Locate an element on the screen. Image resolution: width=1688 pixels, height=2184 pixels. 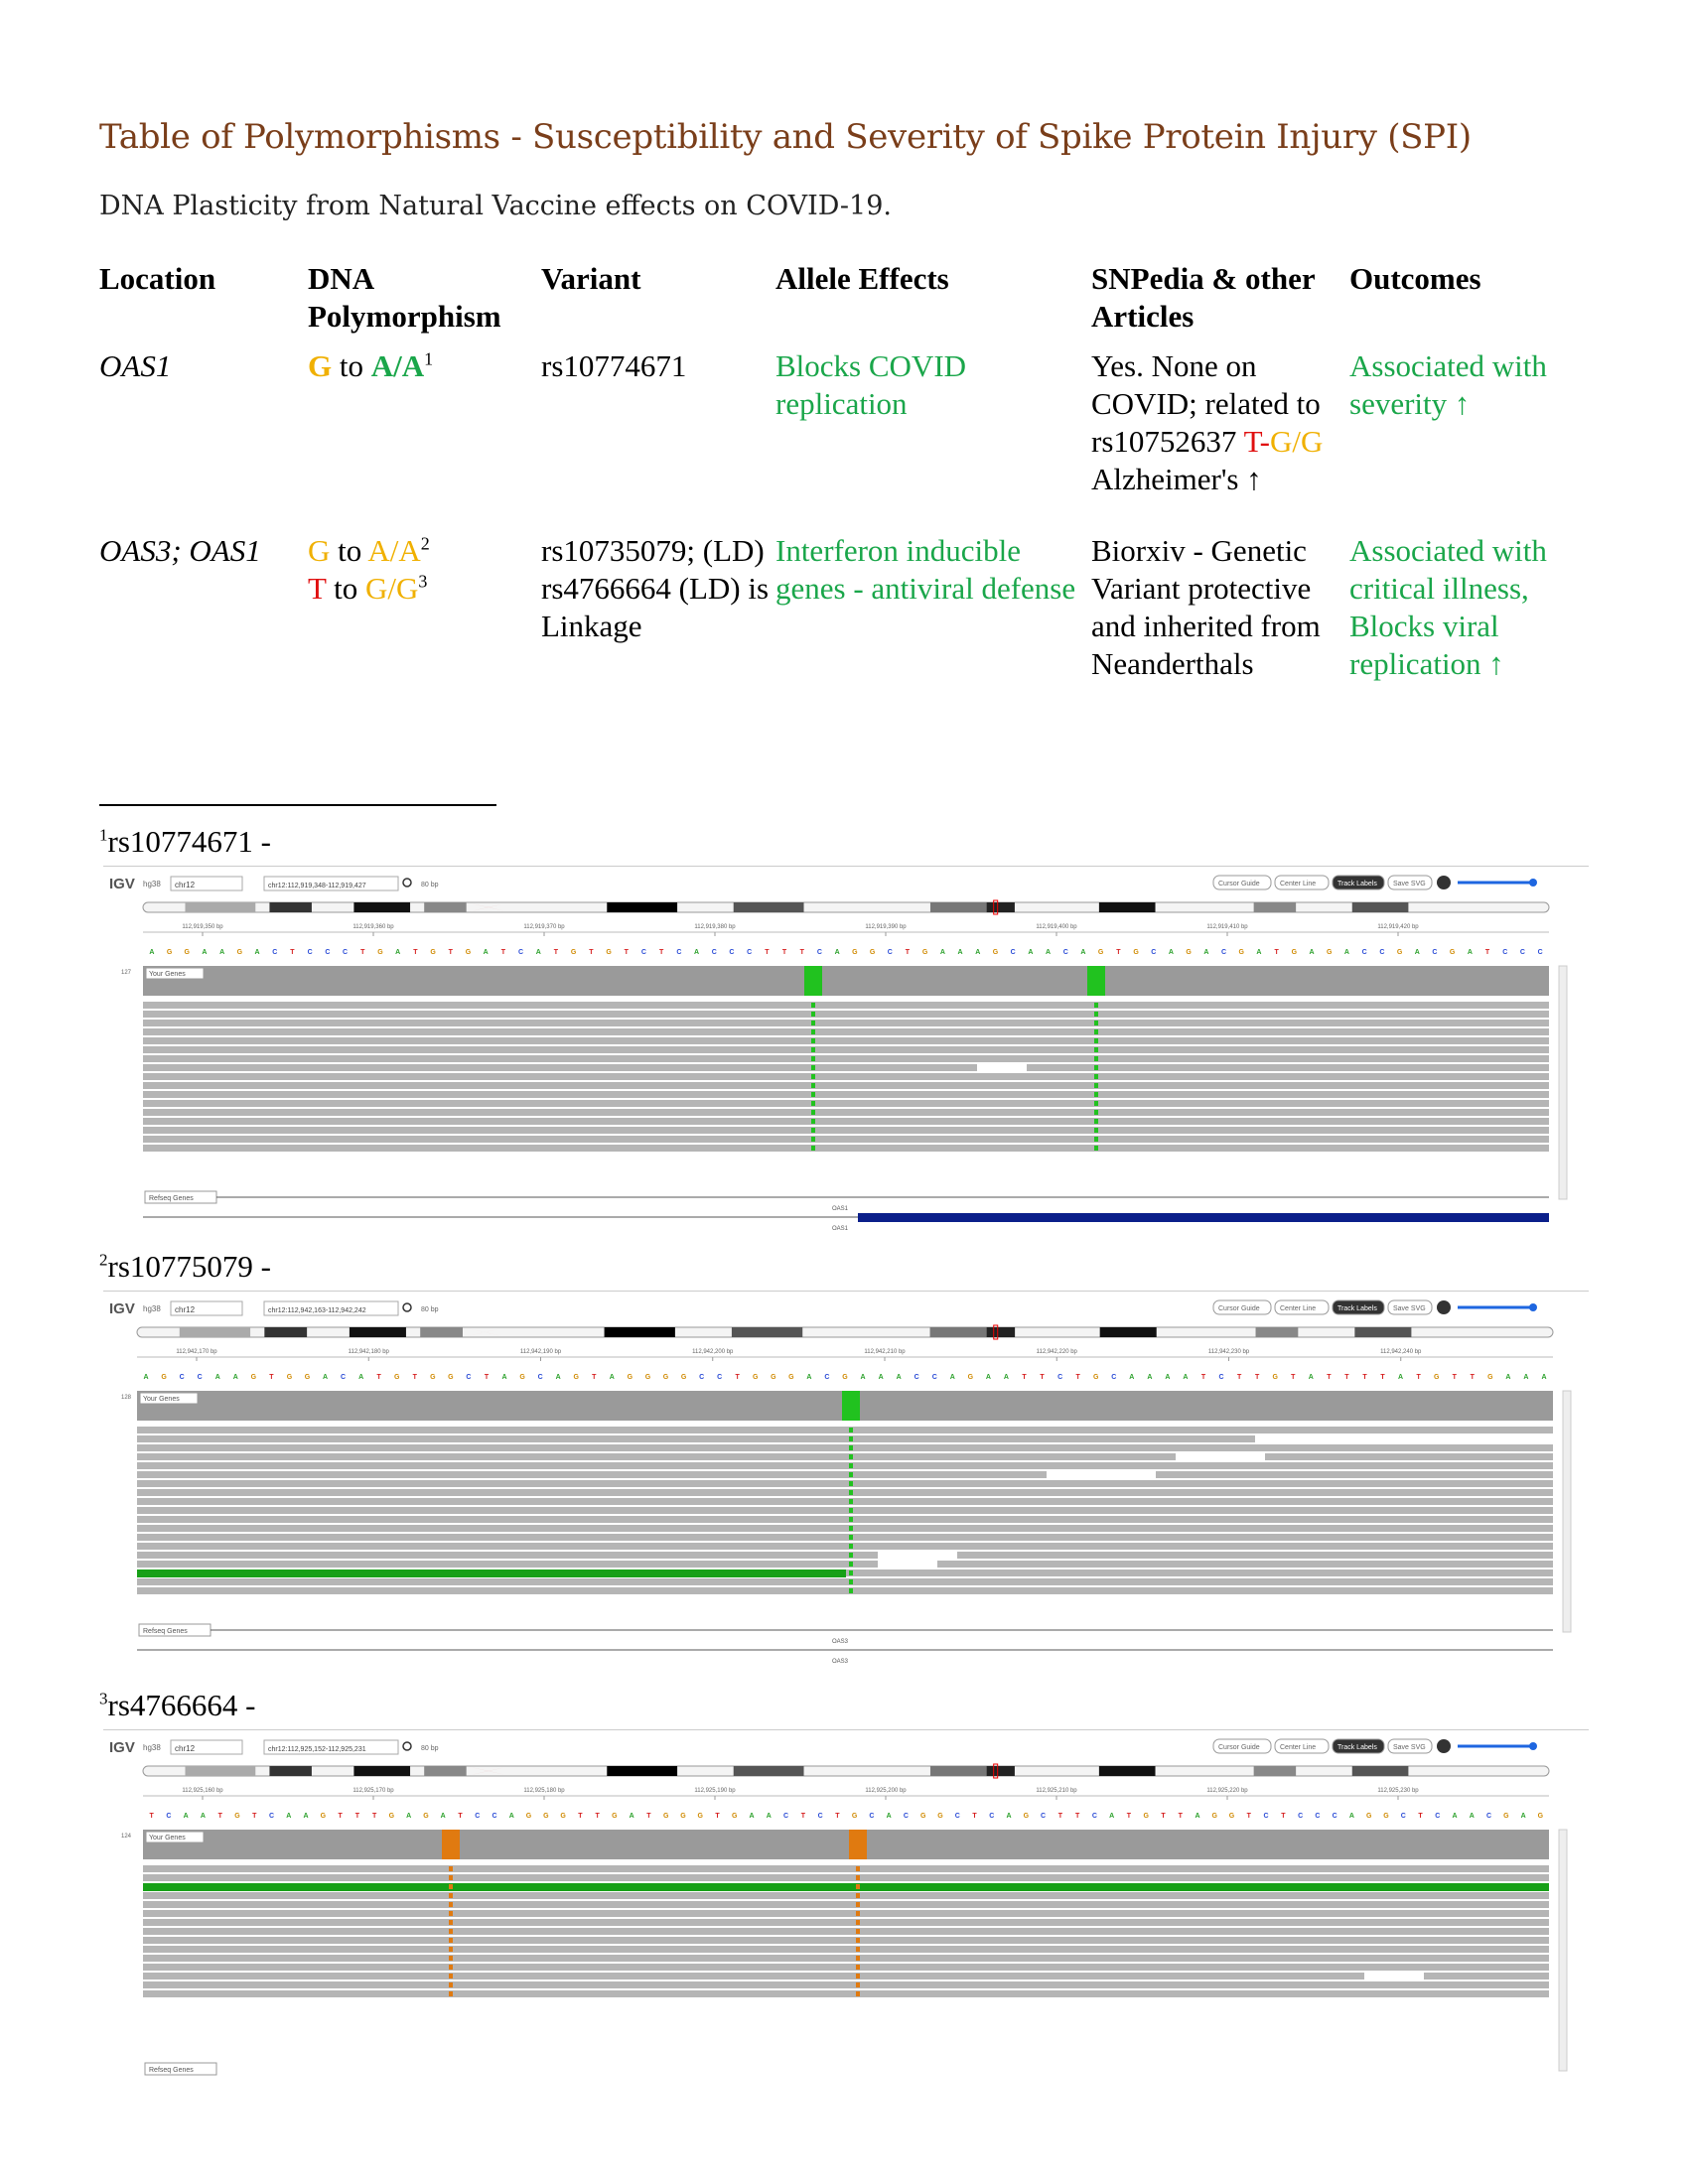
igv-toolbar-button is located at coordinates (1242, 1307).